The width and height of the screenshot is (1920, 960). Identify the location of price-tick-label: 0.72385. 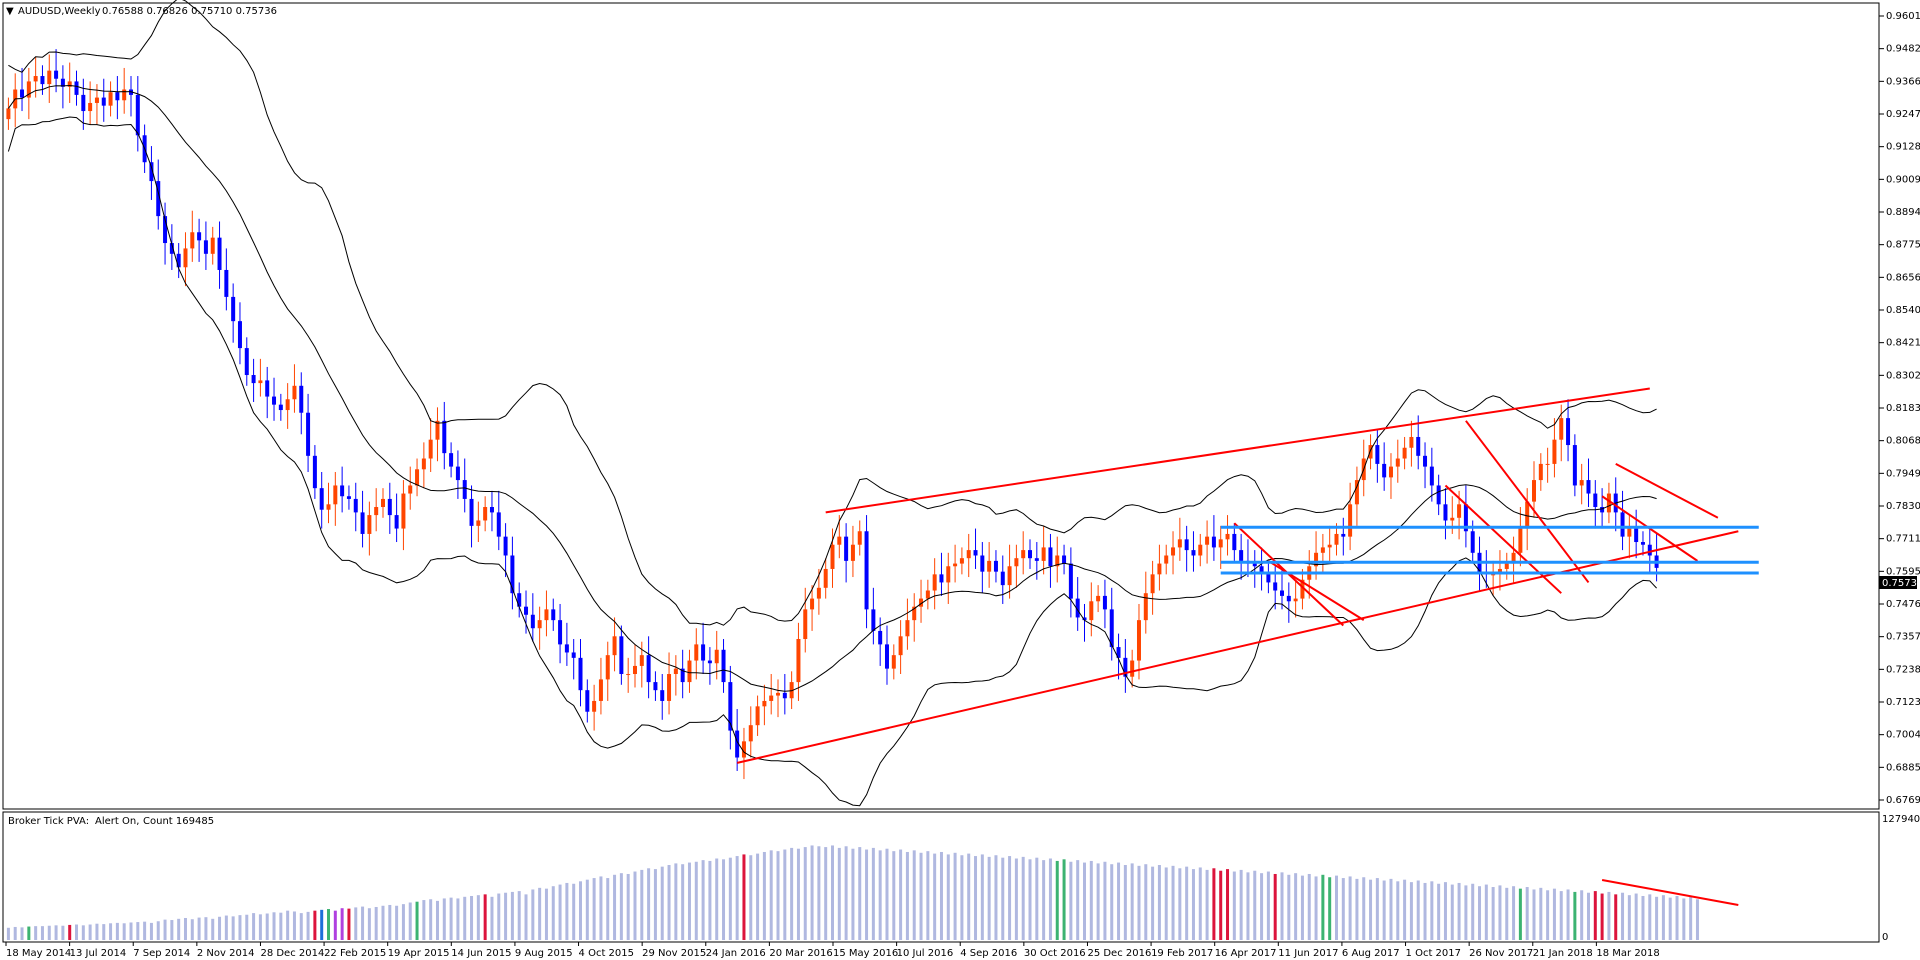
(1903, 669).